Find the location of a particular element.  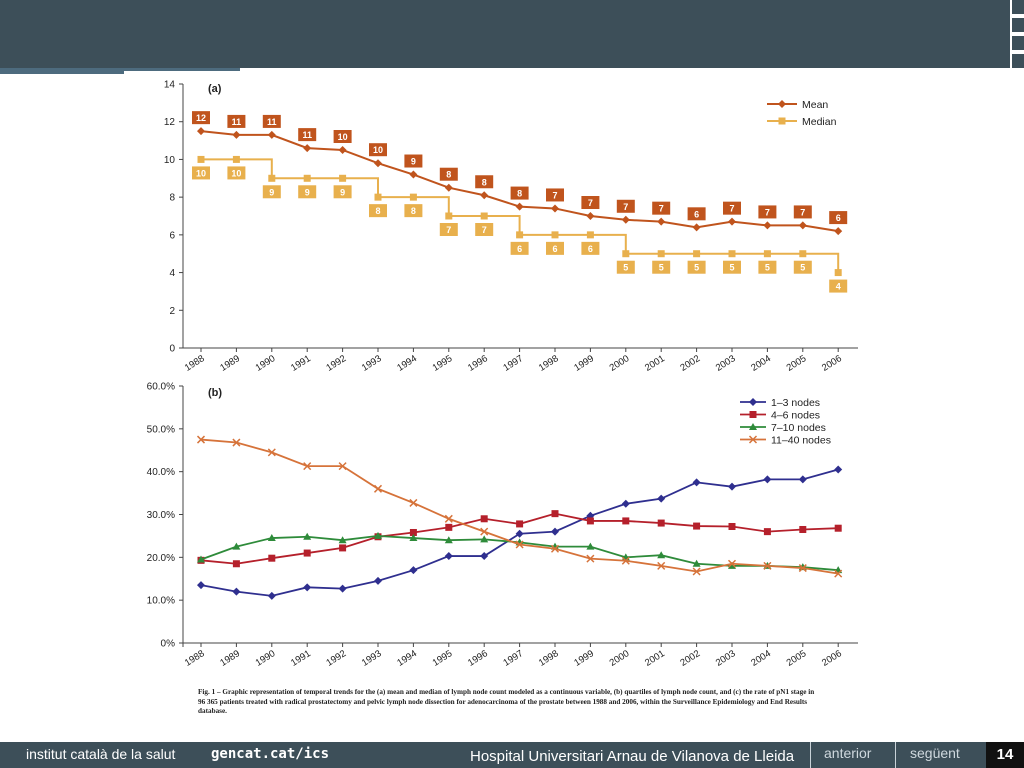

footer-site-link: gencat.cat/ics is located at coordinates (270, 754).